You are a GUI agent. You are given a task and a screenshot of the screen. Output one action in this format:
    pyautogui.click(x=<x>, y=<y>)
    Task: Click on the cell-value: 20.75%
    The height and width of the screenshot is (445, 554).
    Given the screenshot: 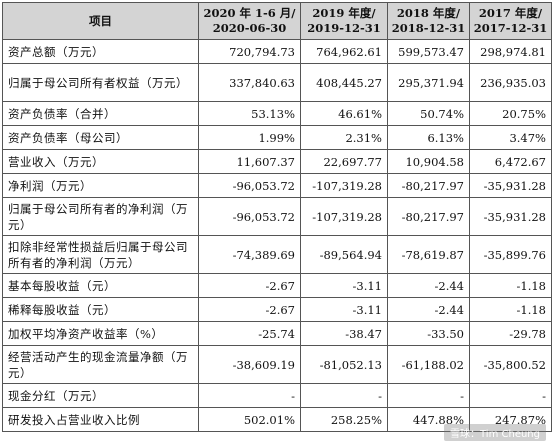 What is the action you would take?
    pyautogui.click(x=510, y=113)
    